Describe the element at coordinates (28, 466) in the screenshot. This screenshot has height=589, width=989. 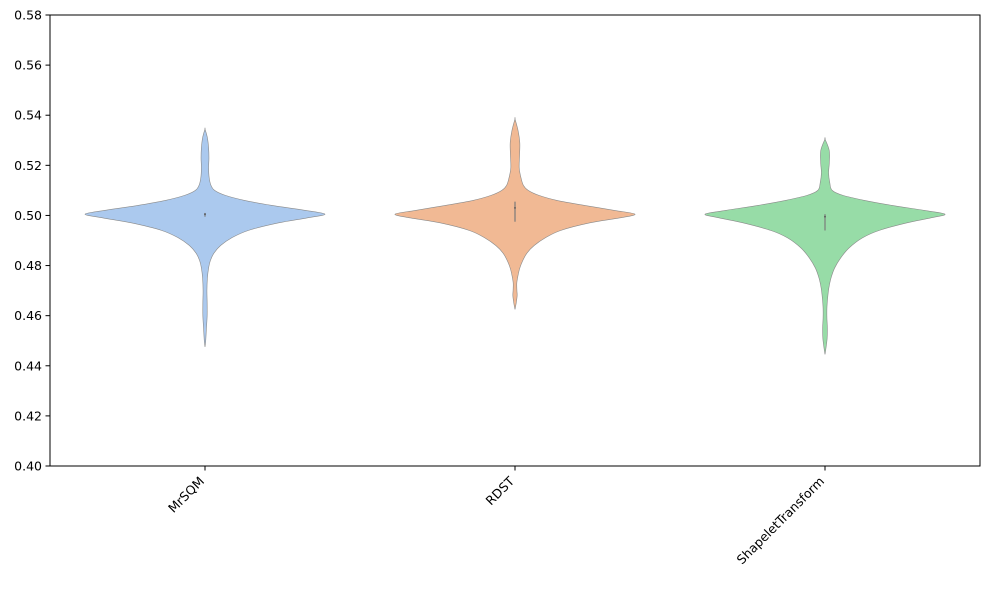
I see `y-tick-label: 0.40` at that location.